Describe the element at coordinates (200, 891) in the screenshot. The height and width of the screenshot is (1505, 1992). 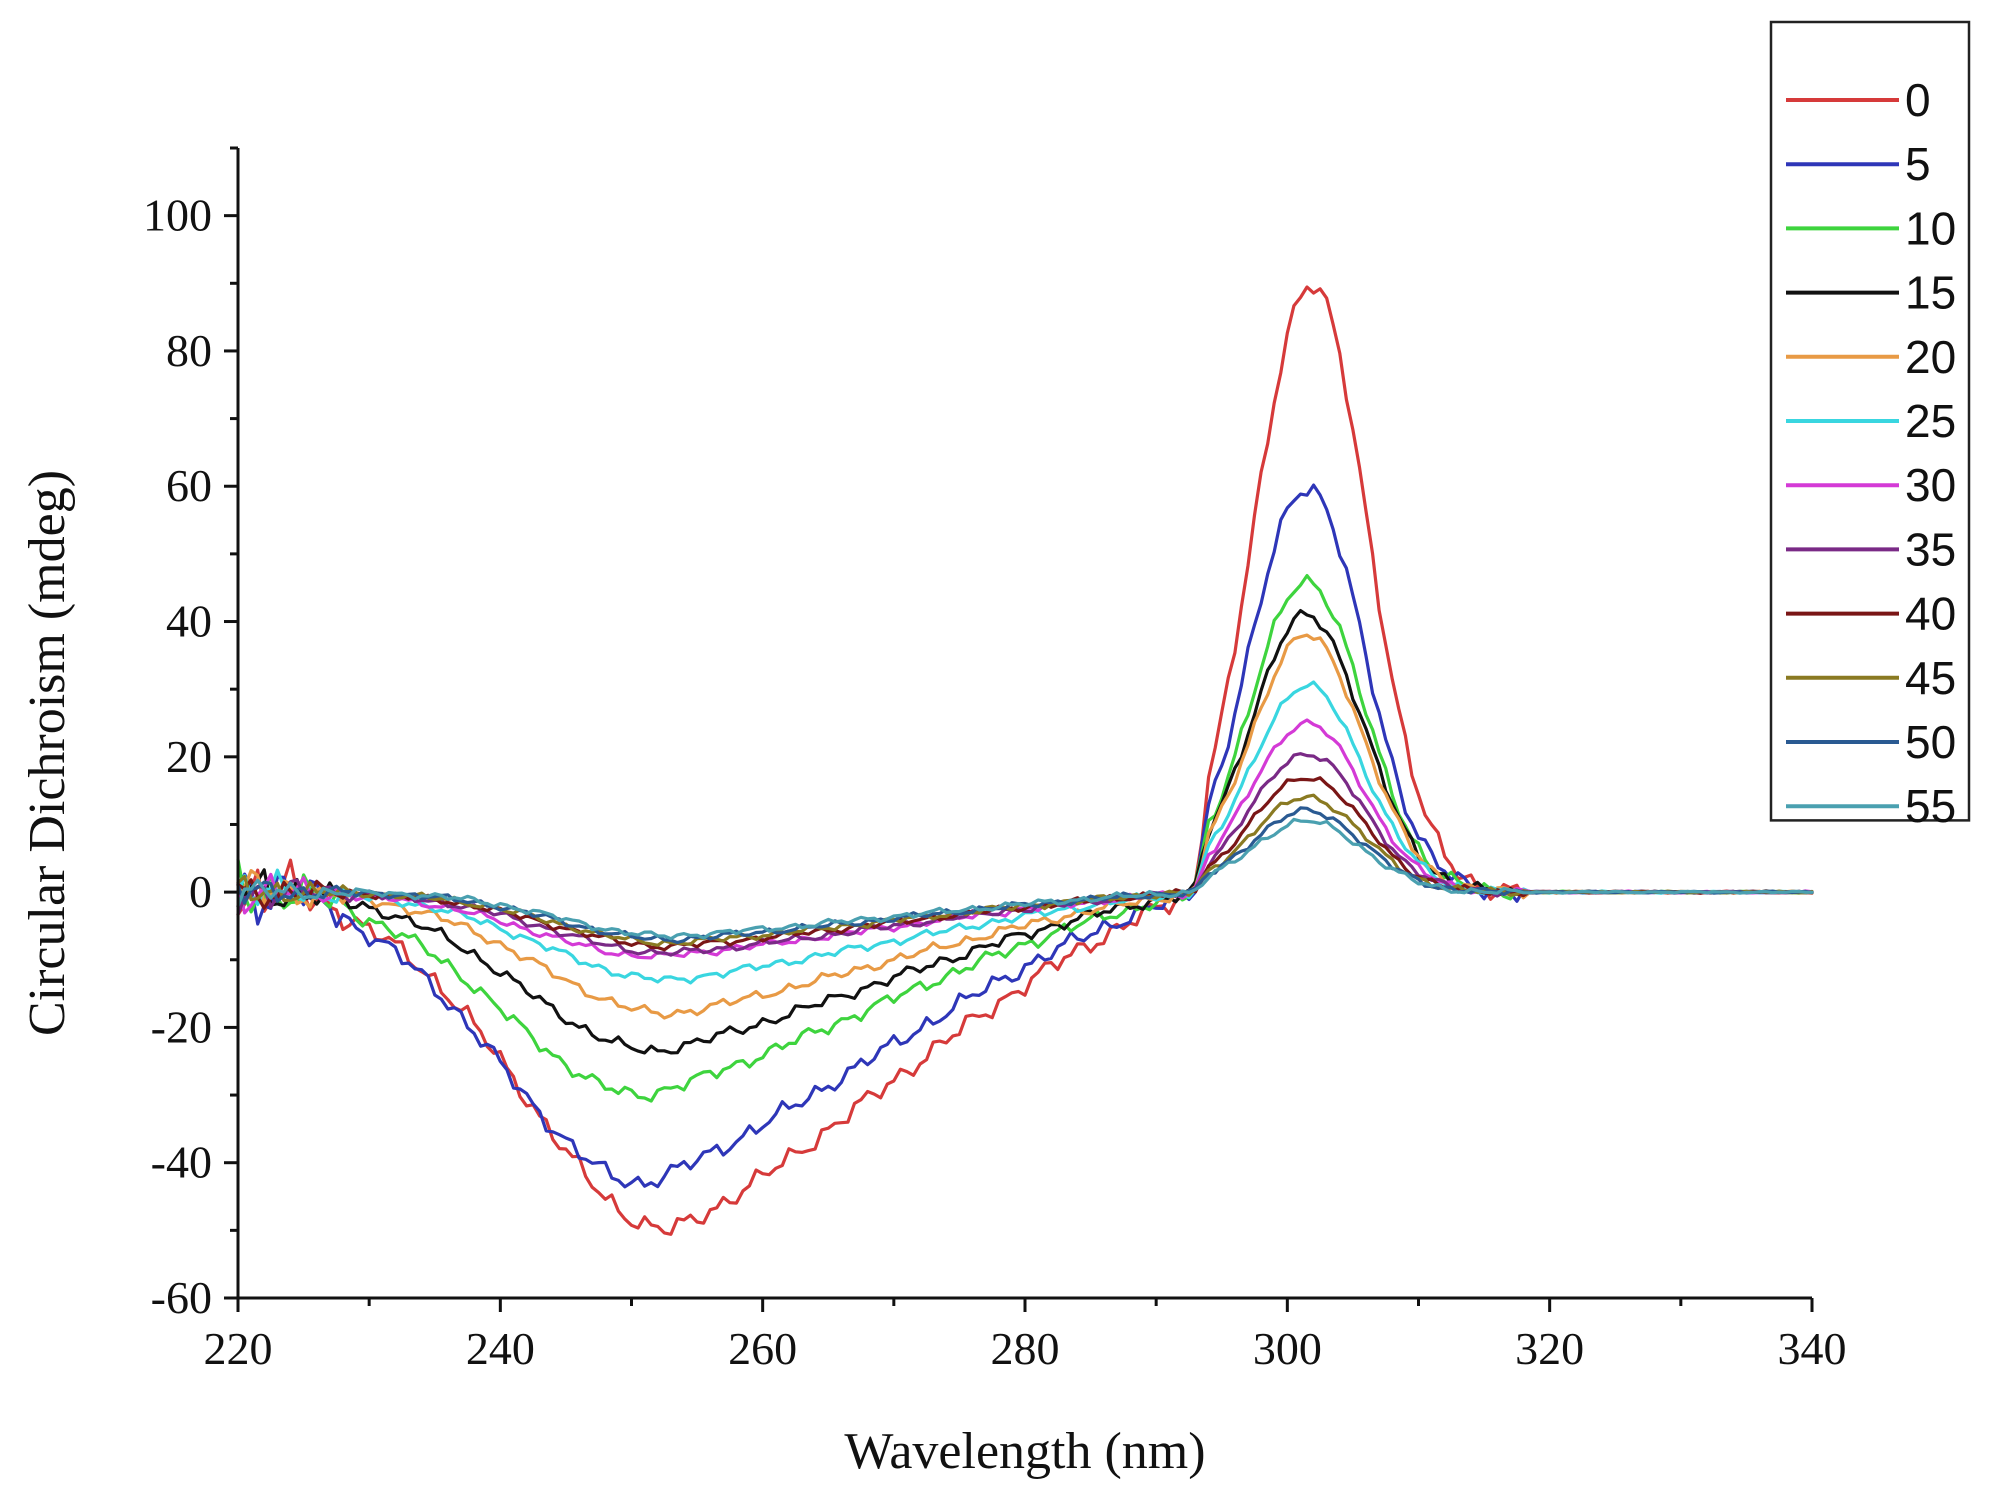
I see `y-tick-label: 0` at that location.